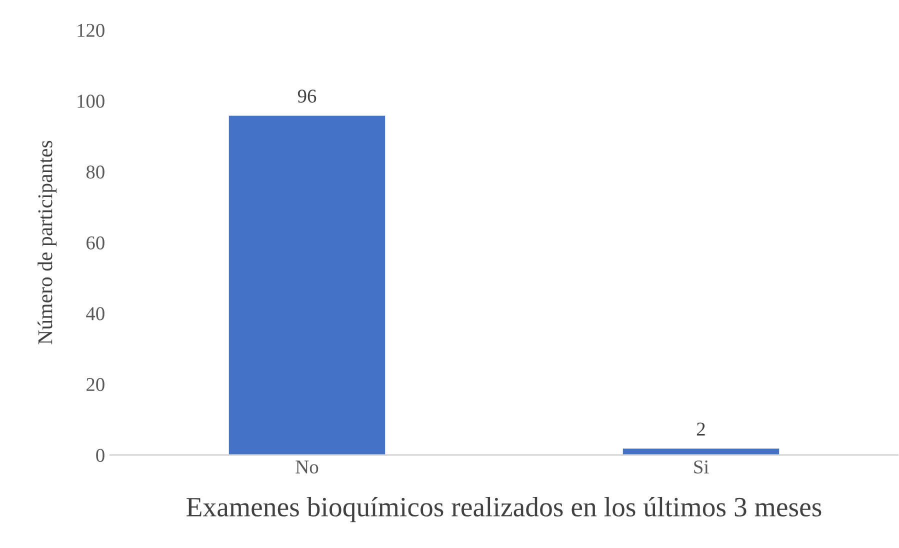  What do you see at coordinates (91, 101) in the screenshot?
I see `y-tick-label: 100` at bounding box center [91, 101].